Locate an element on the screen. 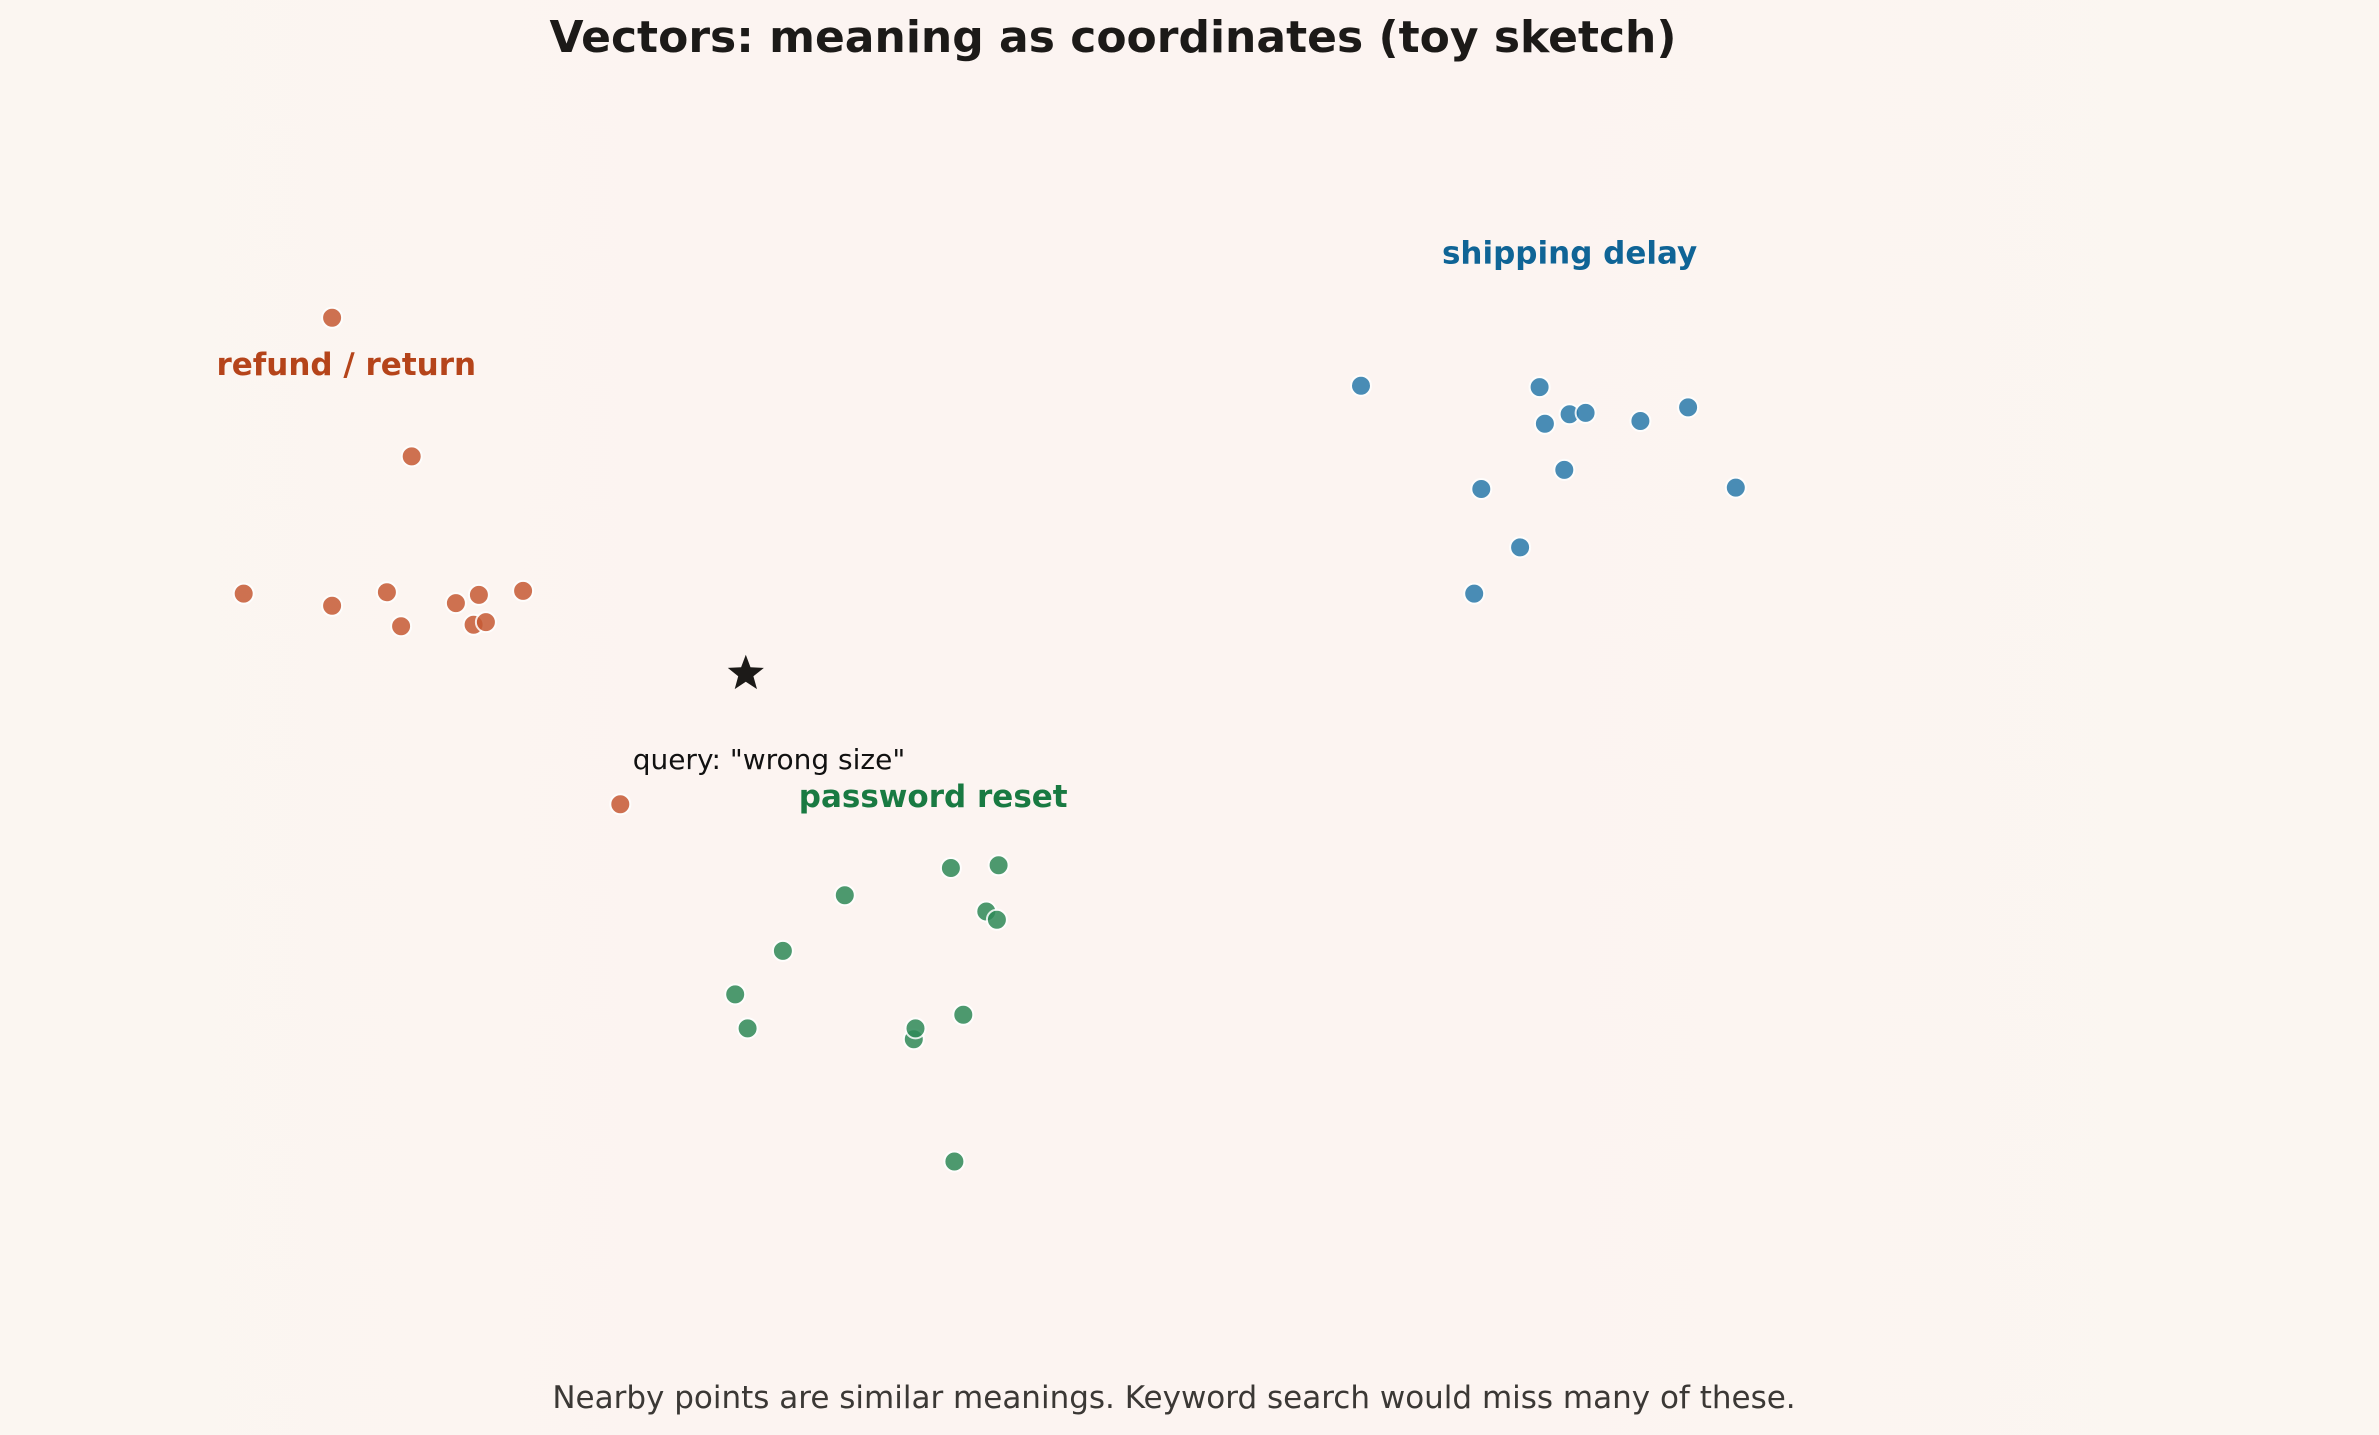 The image size is (2379, 1435). refund-cluster-label: refund / return is located at coordinates (346, 365).